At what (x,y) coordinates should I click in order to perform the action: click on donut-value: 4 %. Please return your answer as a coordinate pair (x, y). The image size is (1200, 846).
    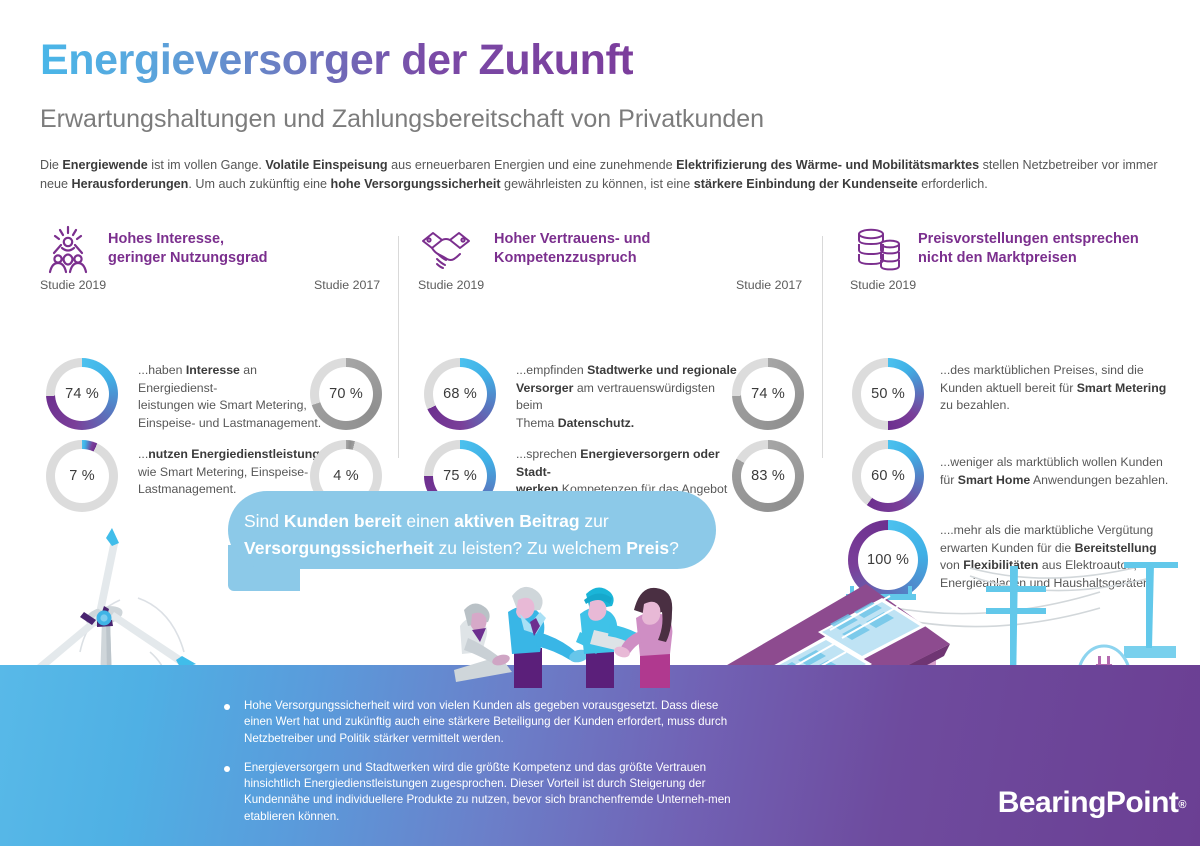
    Looking at the image, I should click on (346, 476).